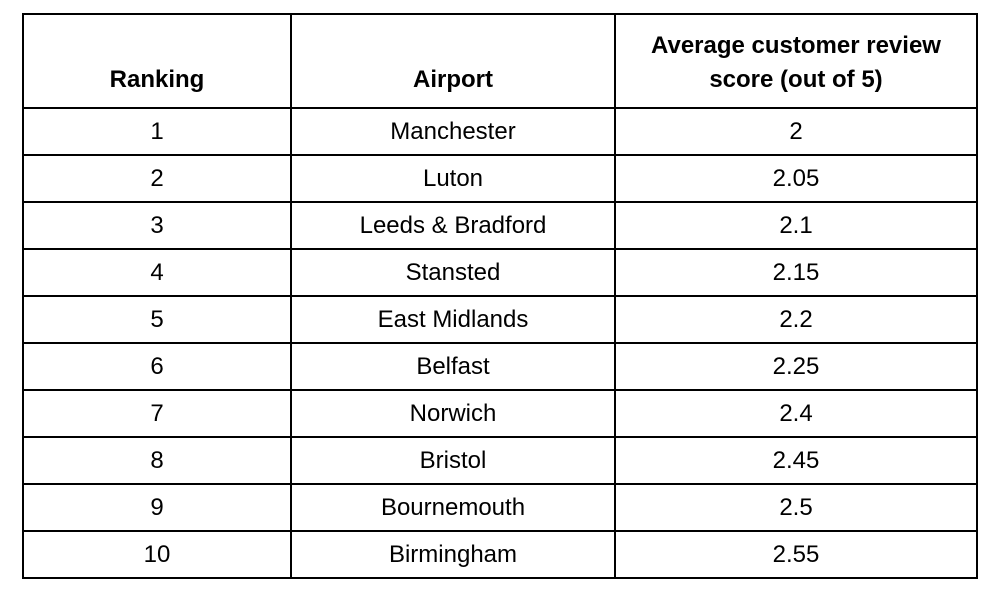 Image resolution: width=1004 pixels, height=610 pixels. I want to click on ranking-cell: 8, so click(157, 460).